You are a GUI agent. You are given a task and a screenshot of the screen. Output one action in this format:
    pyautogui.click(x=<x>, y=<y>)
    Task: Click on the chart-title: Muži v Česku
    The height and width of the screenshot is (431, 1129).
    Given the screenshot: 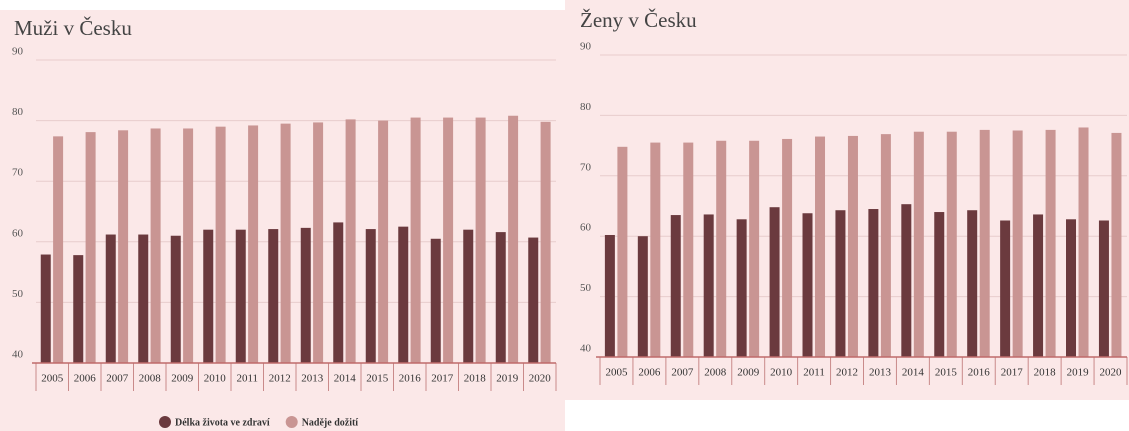 What is the action you would take?
    pyautogui.click(x=73, y=28)
    